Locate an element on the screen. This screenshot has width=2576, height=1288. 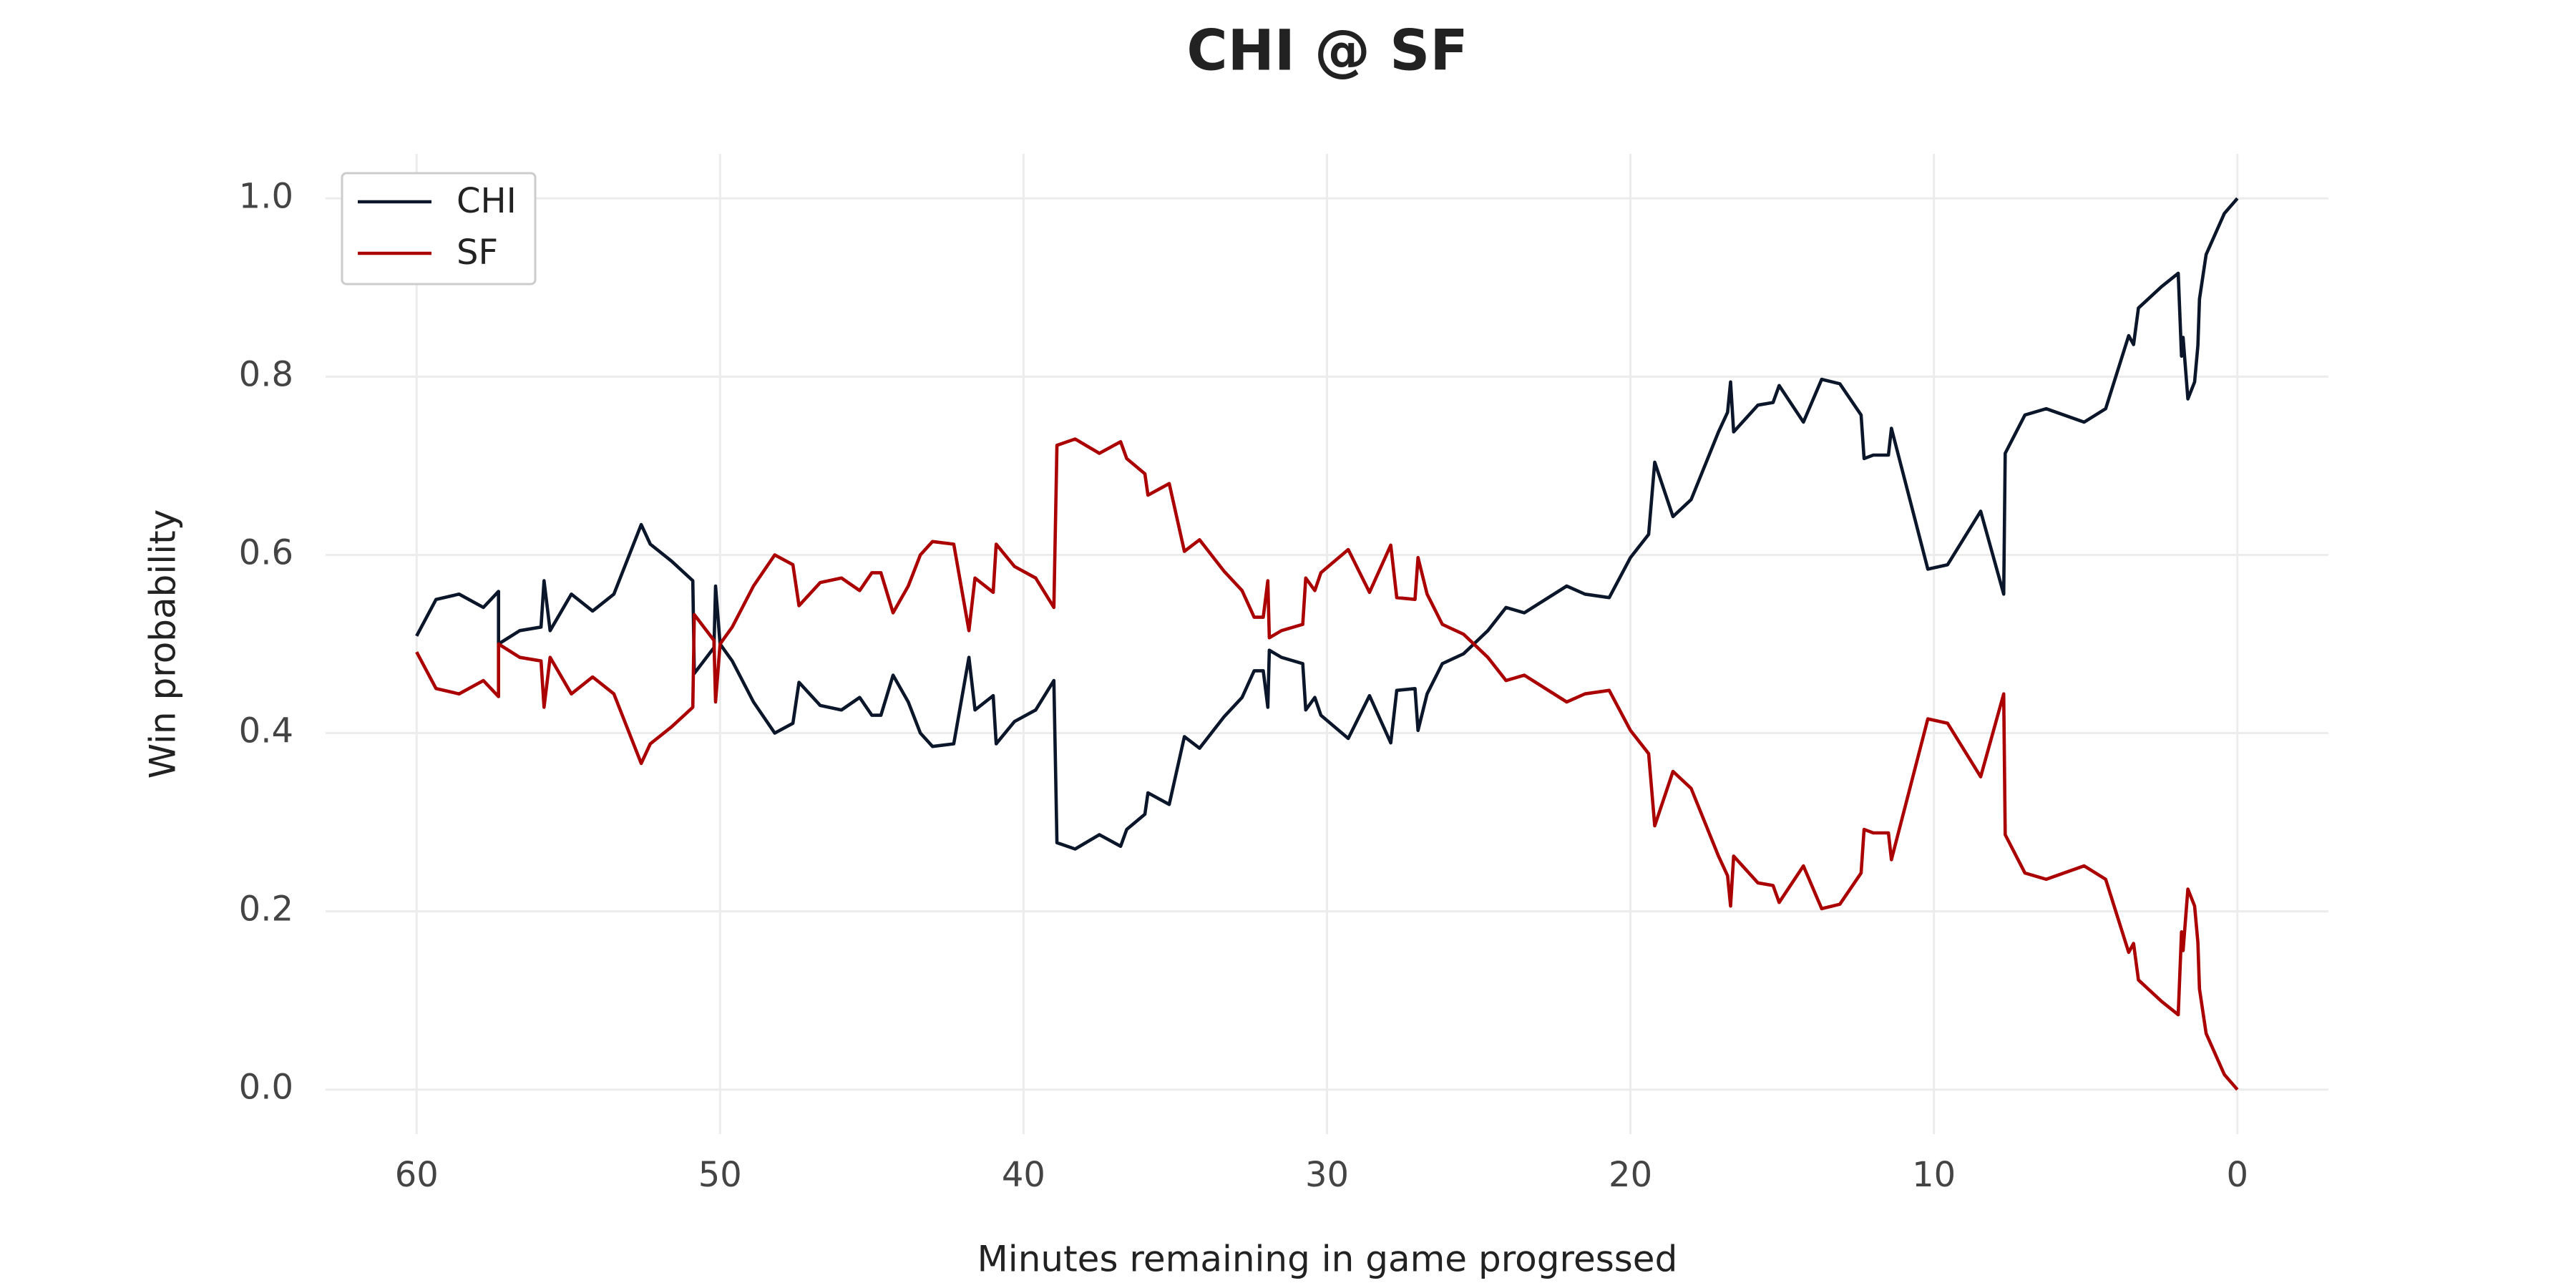
x-tick-label: 60 is located at coordinates (417, 1175).